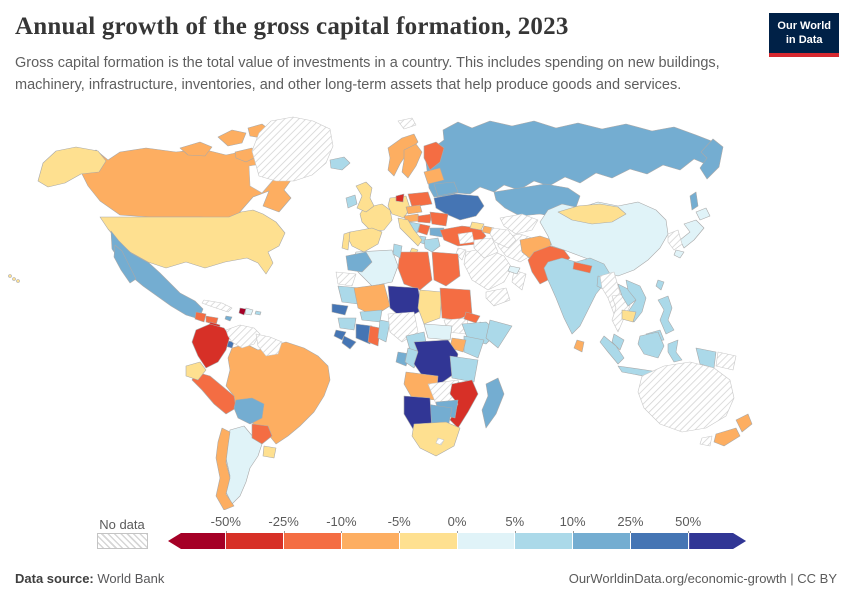  Describe the element at coordinates (399, 207) in the screenshot. I see `country-germany` at that location.